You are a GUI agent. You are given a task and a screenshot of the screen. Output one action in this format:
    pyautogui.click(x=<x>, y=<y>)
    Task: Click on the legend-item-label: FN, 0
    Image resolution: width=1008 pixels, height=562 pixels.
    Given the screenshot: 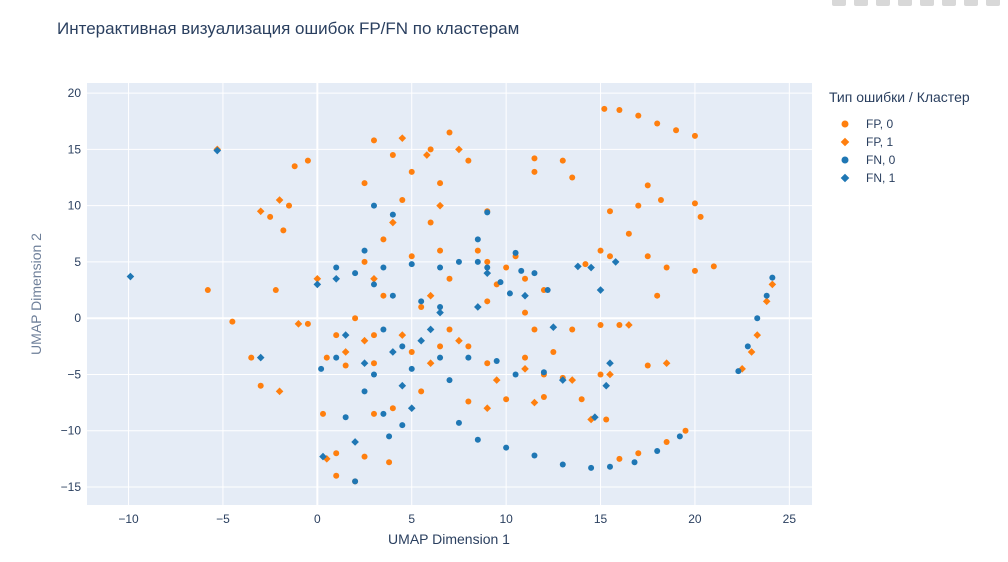 What is the action you would take?
    pyautogui.click(x=881, y=160)
    